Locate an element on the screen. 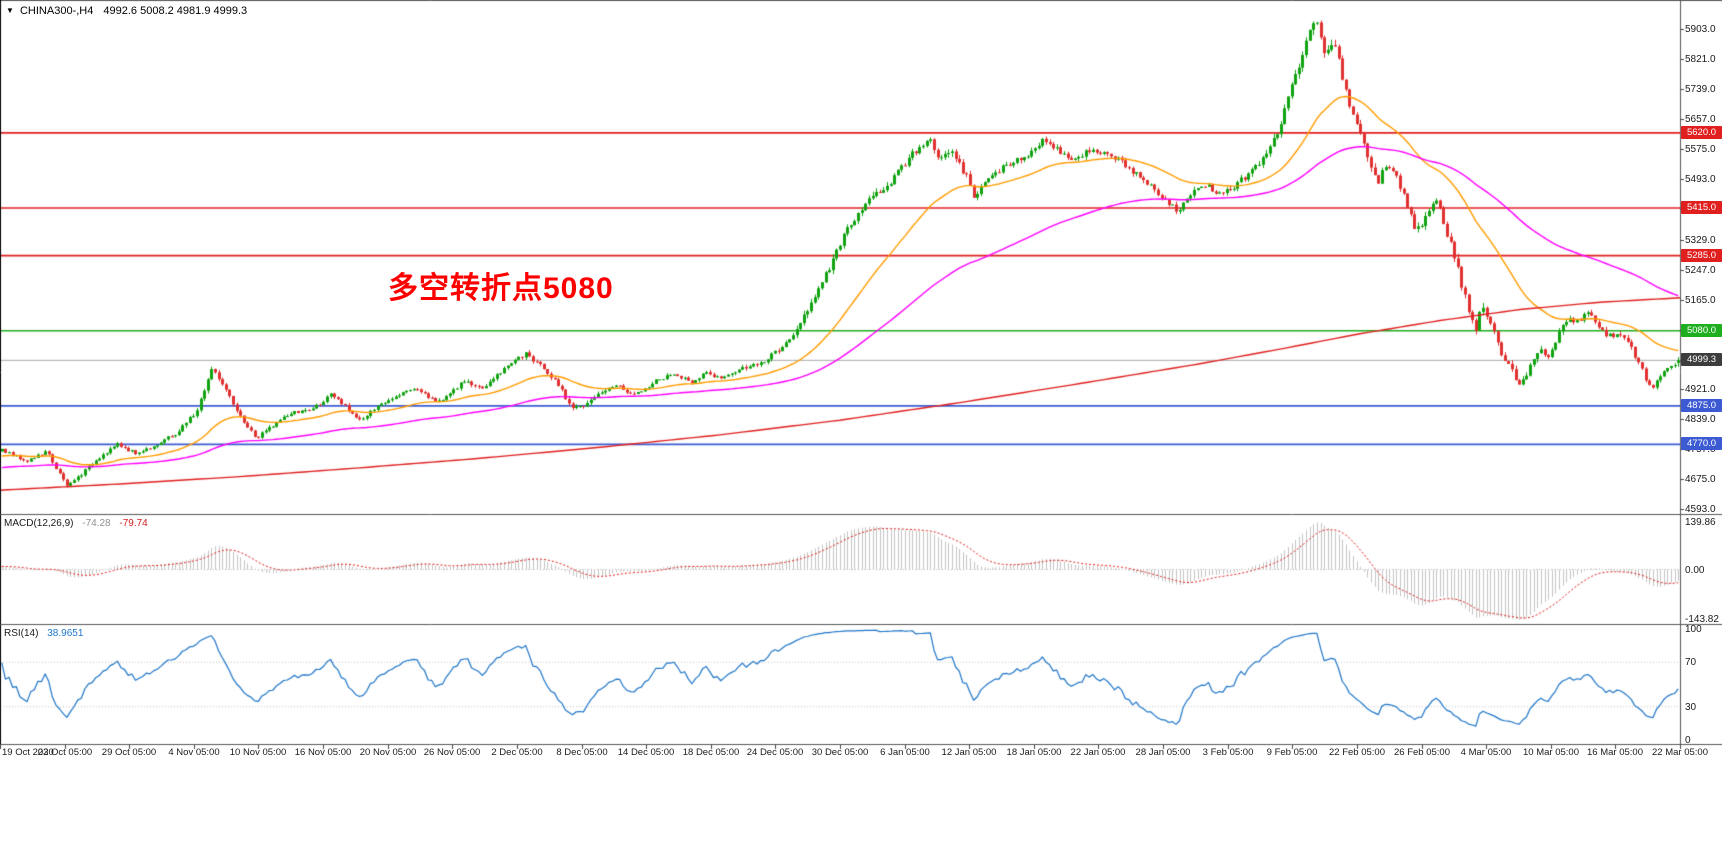 The width and height of the screenshot is (1722, 842). current-price-tag: 4999.3 is located at coordinates (1701, 359).